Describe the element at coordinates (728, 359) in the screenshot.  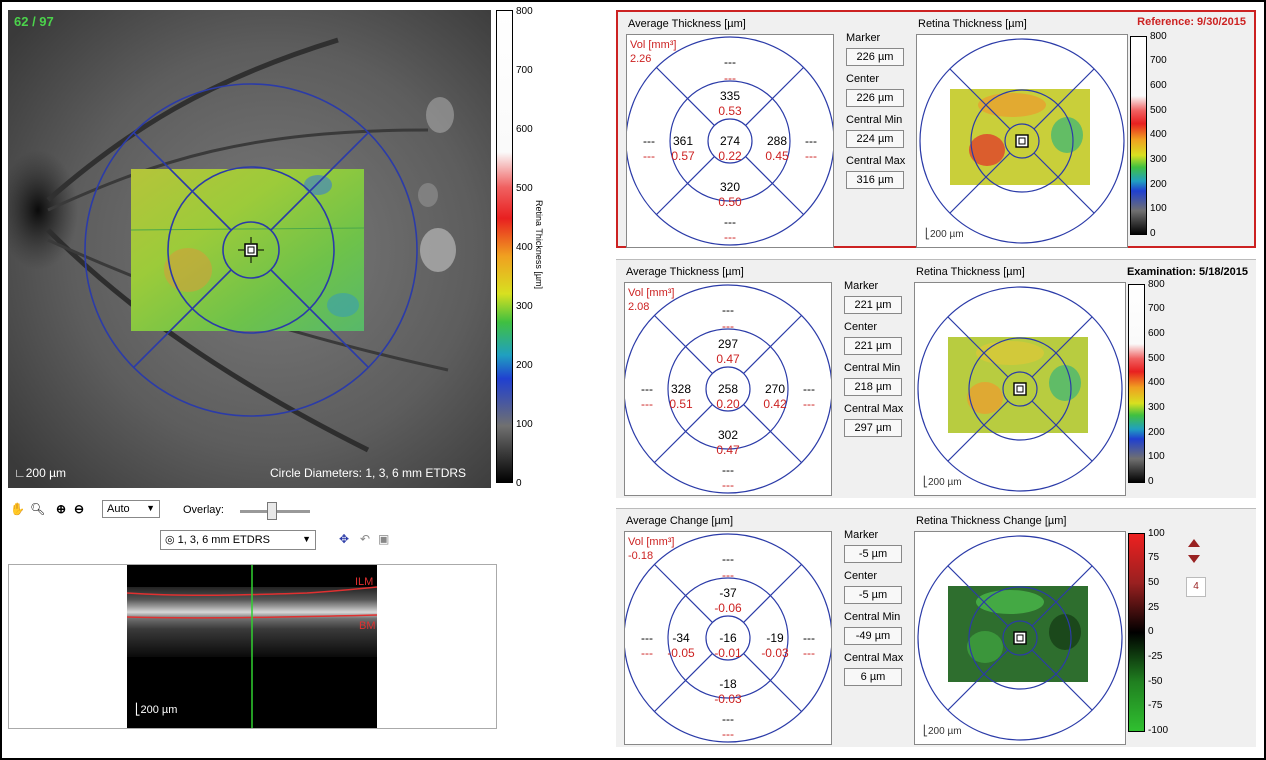
I see `sector-inner-top-volume: 0.47` at that location.